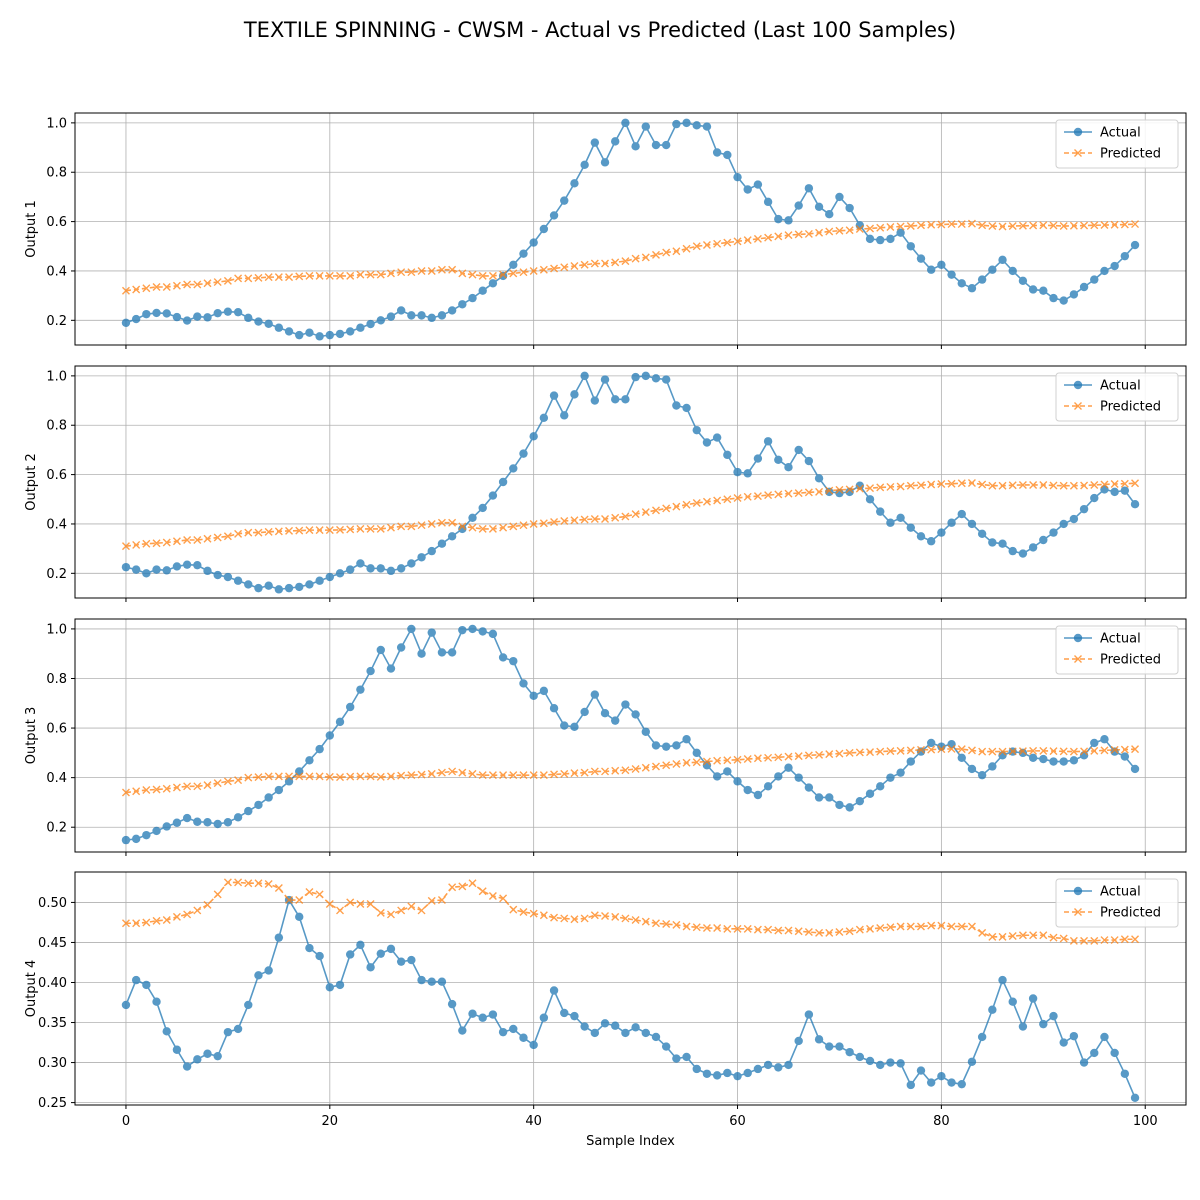 The width and height of the screenshot is (1200, 1200). Describe the element at coordinates (533, 1121) in the screenshot. I see `x-tick-label: 40` at that location.